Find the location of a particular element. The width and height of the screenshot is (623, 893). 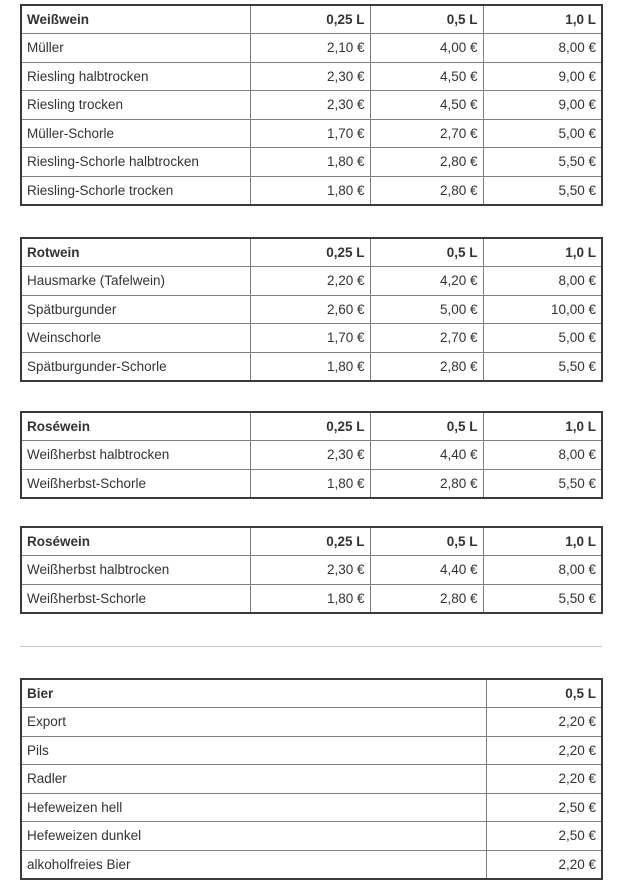

price-cell: 10,00 € is located at coordinates (542, 309).